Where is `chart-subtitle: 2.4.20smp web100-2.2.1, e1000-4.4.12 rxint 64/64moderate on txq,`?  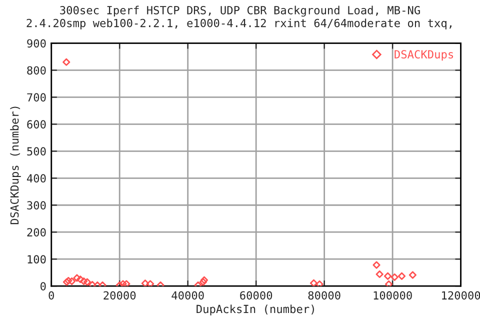
chart-subtitle: 2.4.20smp web100-2.2.1, e1000-4.4.12 rxint 64/64moderate on txq, is located at coordinates (239, 24).